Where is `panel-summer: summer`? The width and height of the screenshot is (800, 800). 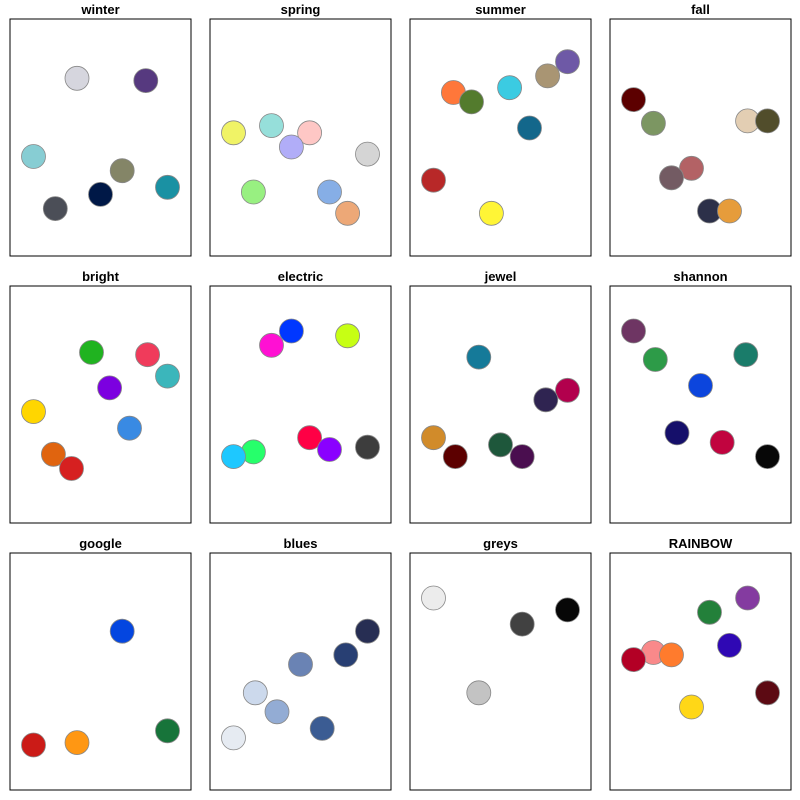 panel-summer: summer is located at coordinates (500, 129).